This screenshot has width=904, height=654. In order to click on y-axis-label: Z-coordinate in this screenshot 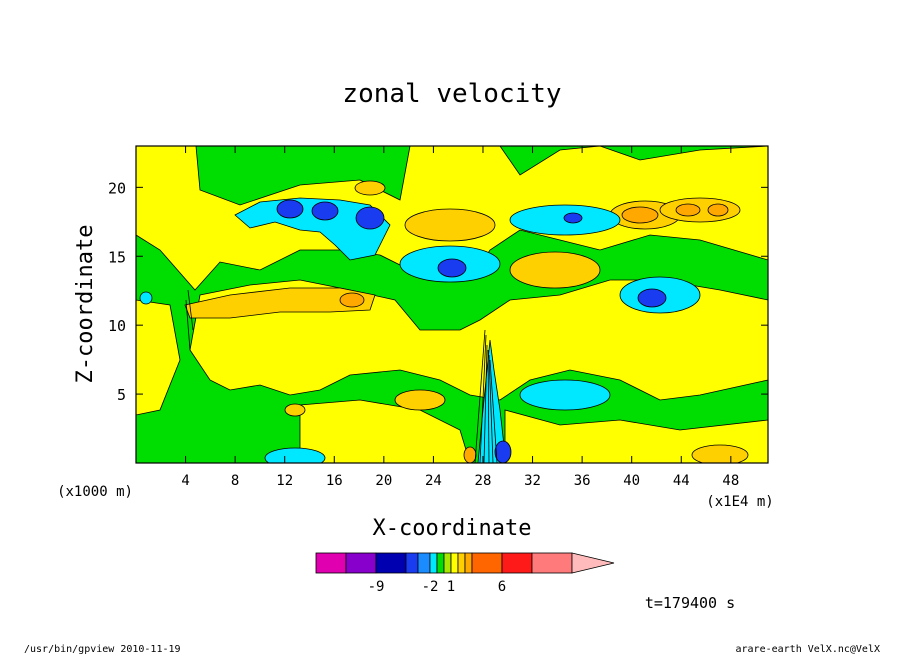, I will do `click(85, 304)`.